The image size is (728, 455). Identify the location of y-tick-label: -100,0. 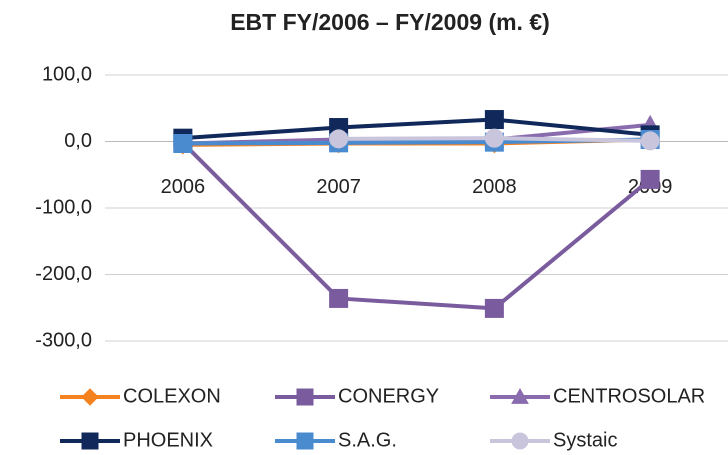
(63, 207).